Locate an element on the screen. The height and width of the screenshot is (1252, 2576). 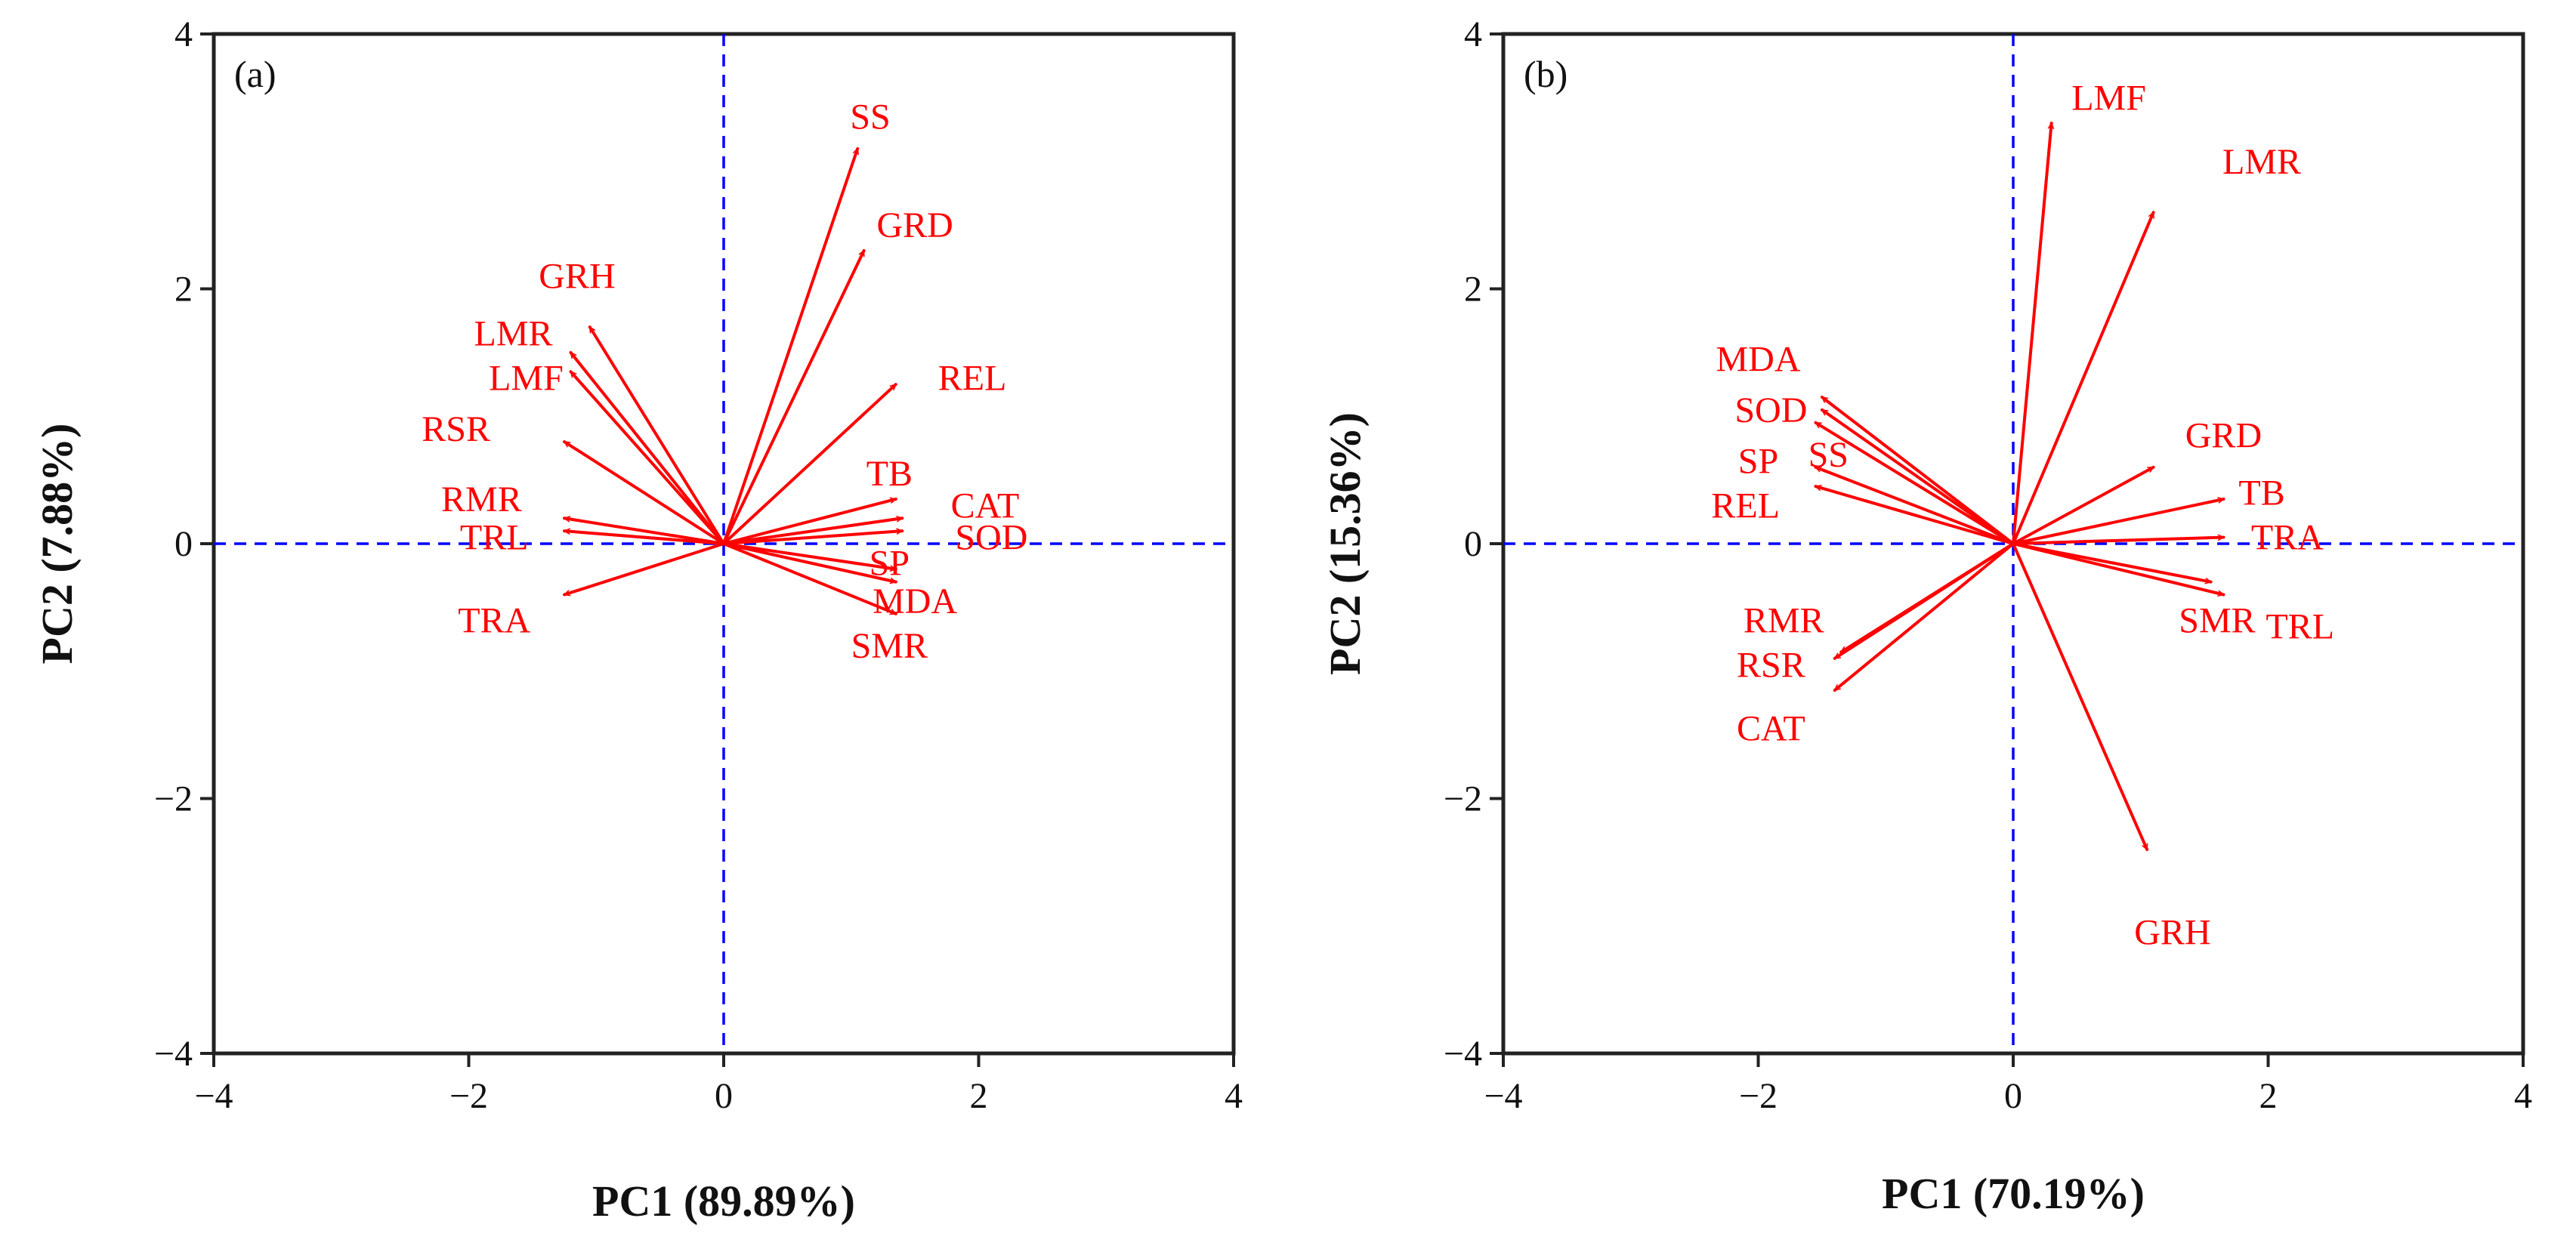
panel-a-label-ss: SS is located at coordinates (870, 117).